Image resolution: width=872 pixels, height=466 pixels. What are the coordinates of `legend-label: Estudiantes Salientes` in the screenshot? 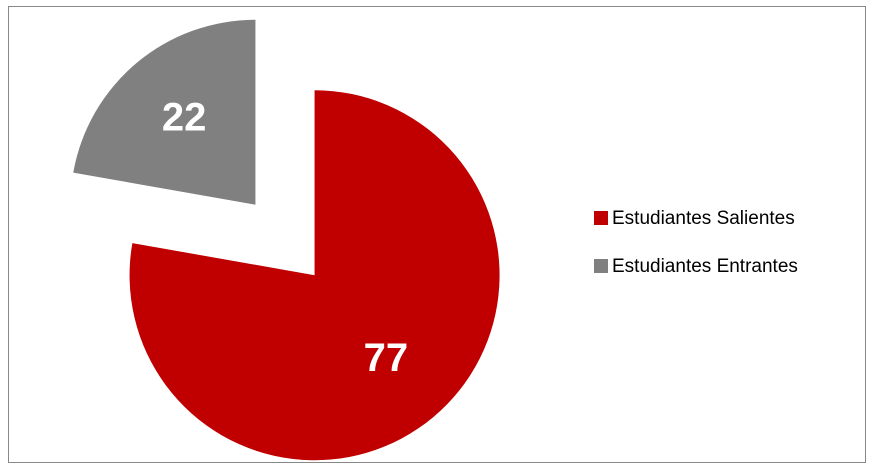 It's located at (703, 218).